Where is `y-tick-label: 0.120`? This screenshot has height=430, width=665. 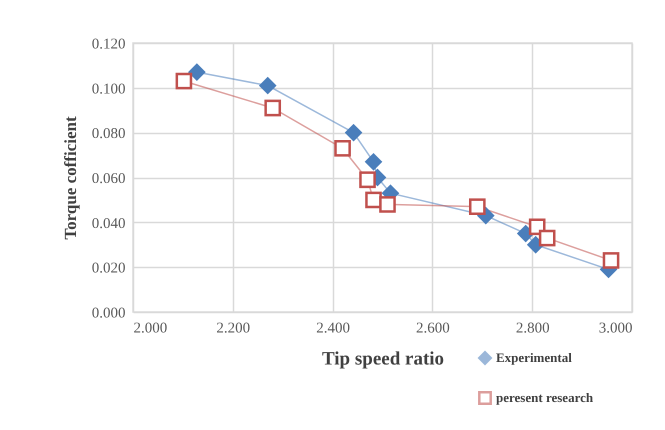
y-tick-label: 0.120 is located at coordinates (109, 44).